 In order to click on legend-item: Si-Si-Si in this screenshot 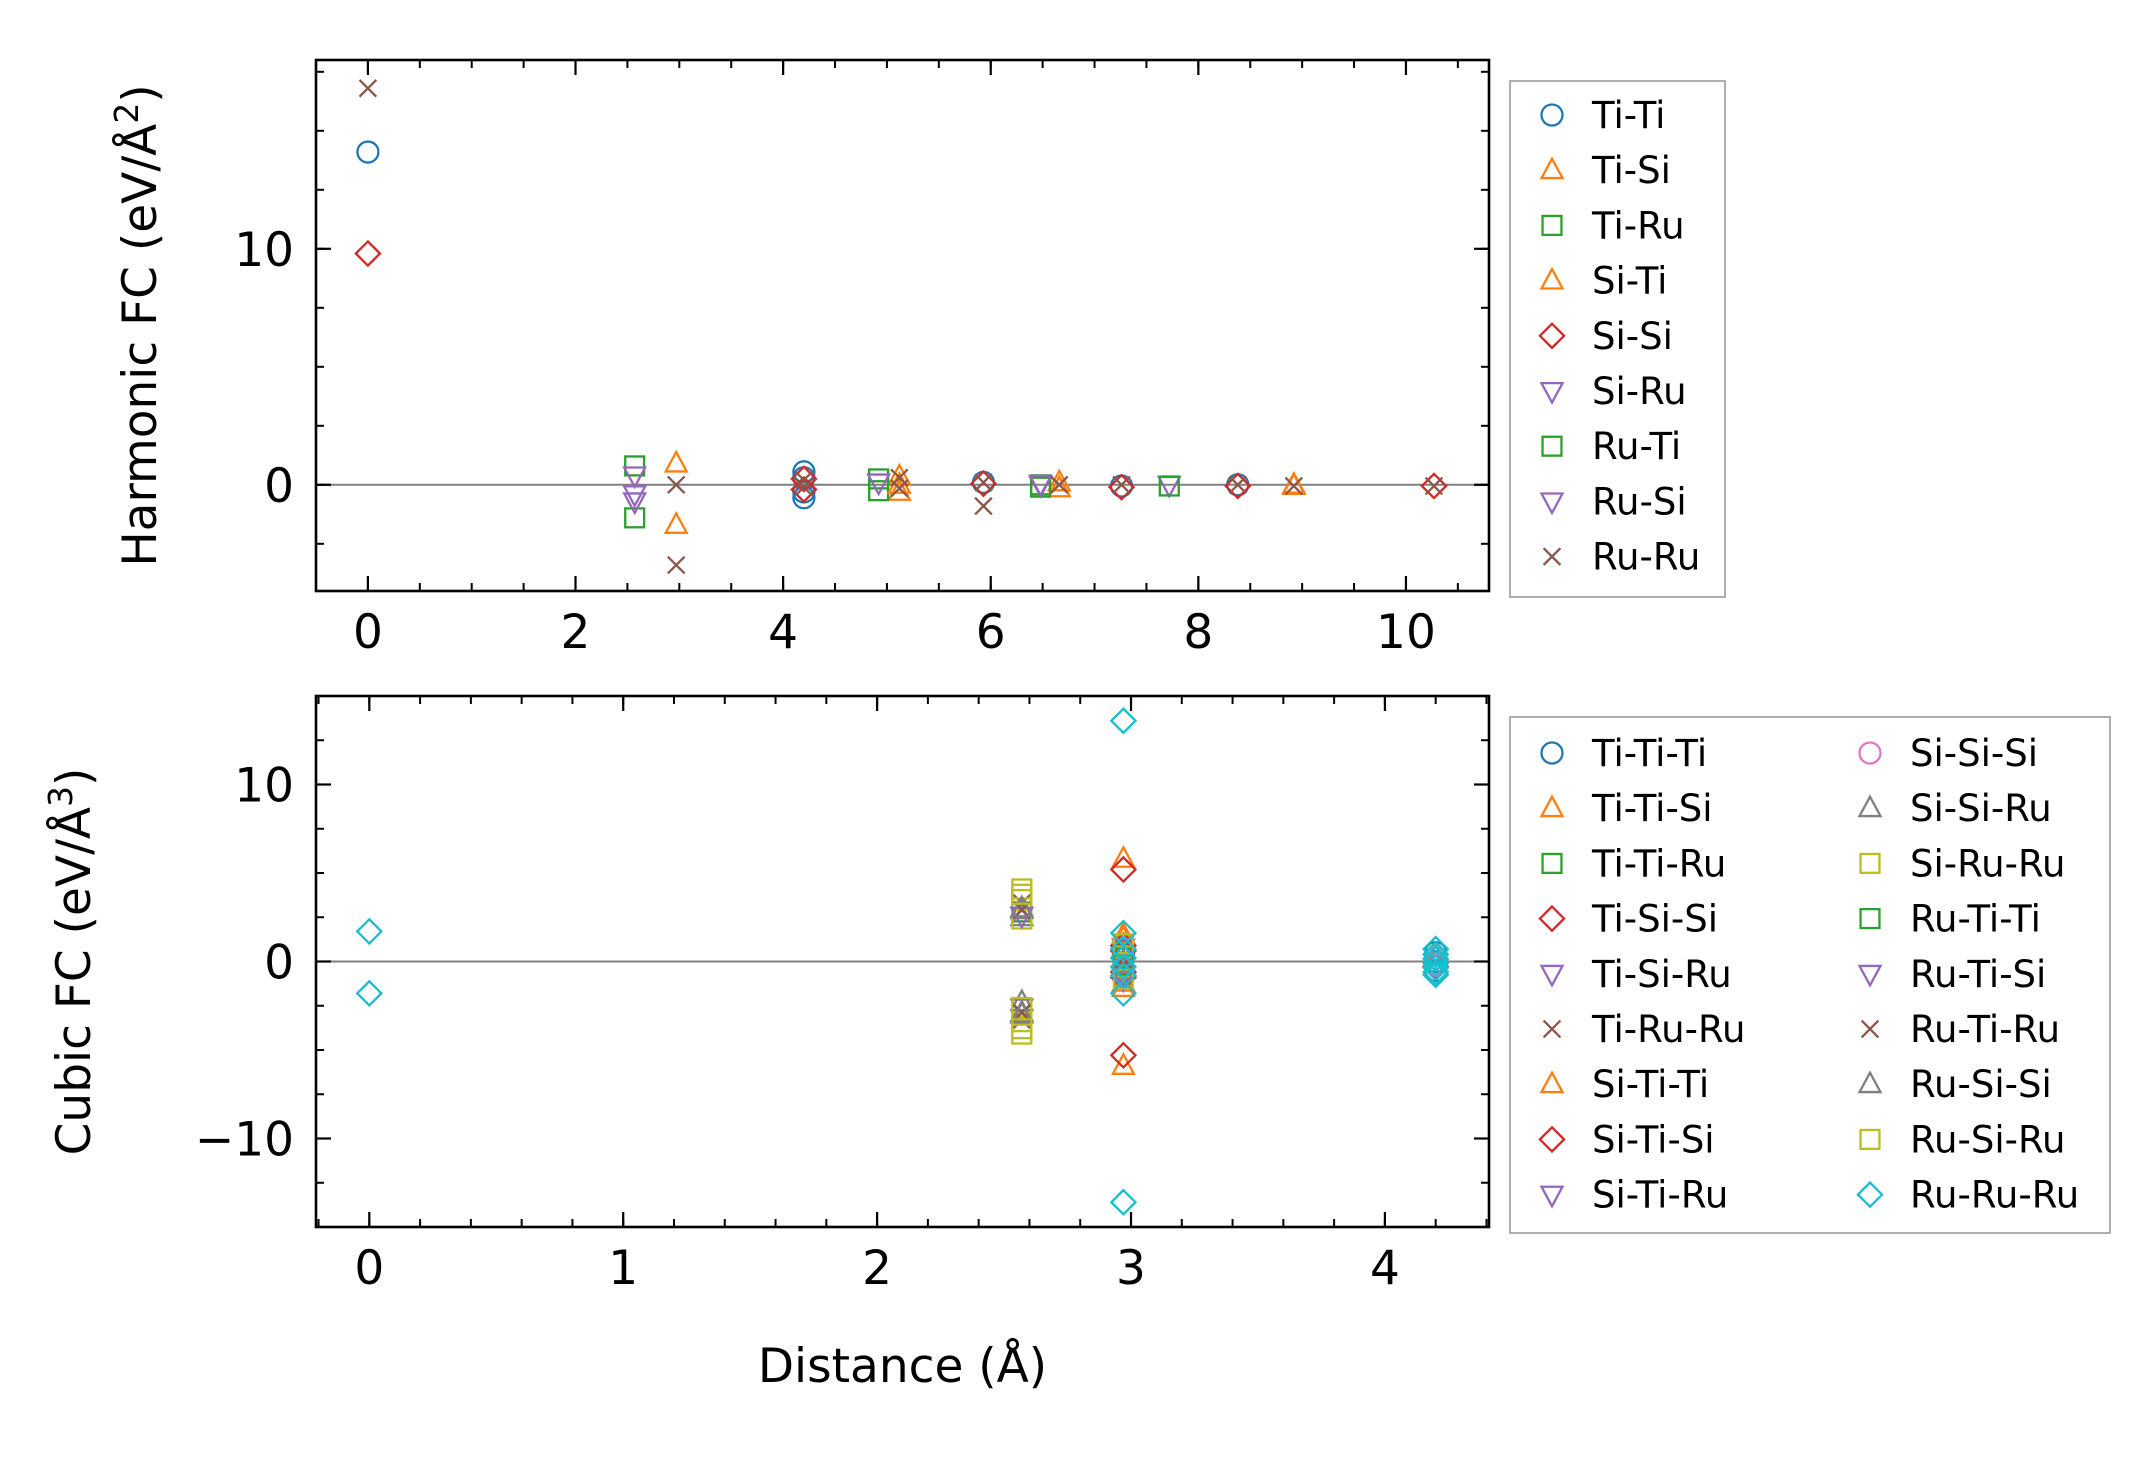, I will do `click(1948, 753)`.